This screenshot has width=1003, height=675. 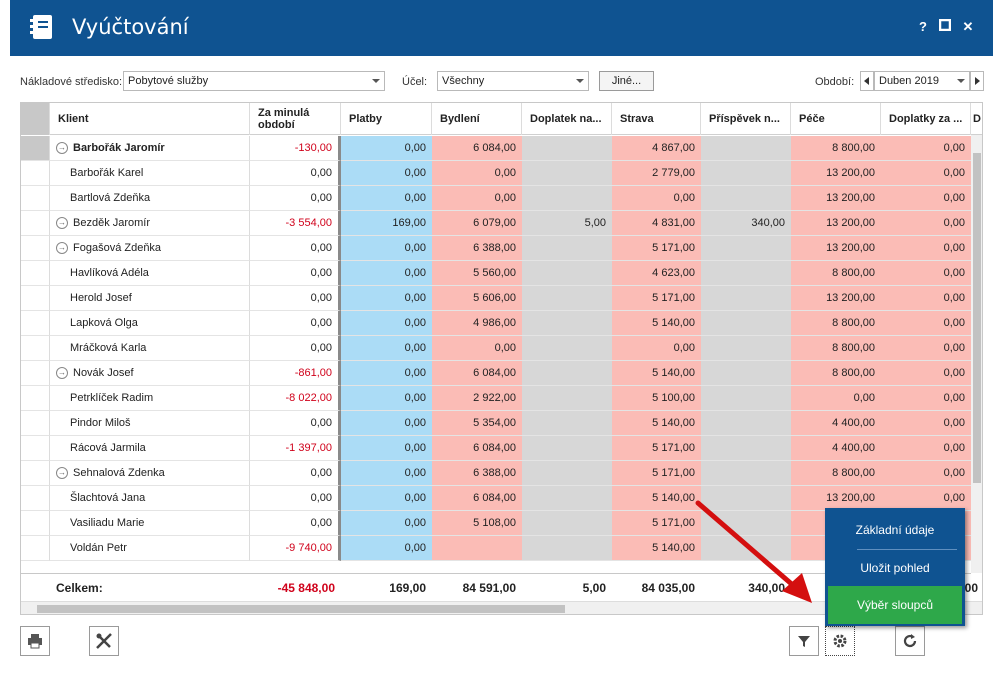 What do you see at coordinates (656, 223) in the screenshot?
I see `cell-str: 4 831,00` at bounding box center [656, 223].